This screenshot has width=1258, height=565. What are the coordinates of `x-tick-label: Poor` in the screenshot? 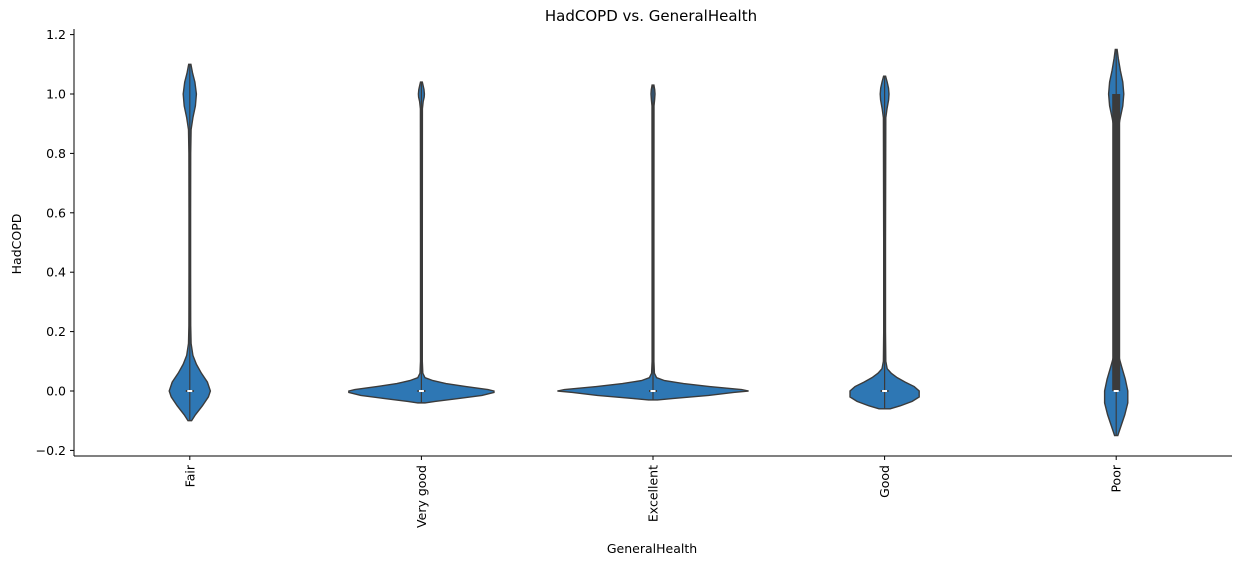 It's located at (1116, 478).